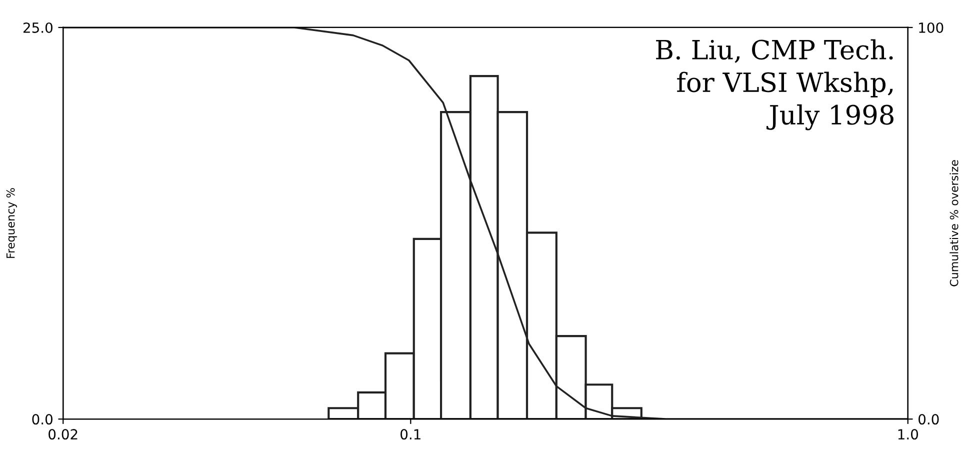 This screenshot has height=458, width=971. What do you see at coordinates (63, 434) in the screenshot?
I see `x-tick-label: 0.02` at bounding box center [63, 434].